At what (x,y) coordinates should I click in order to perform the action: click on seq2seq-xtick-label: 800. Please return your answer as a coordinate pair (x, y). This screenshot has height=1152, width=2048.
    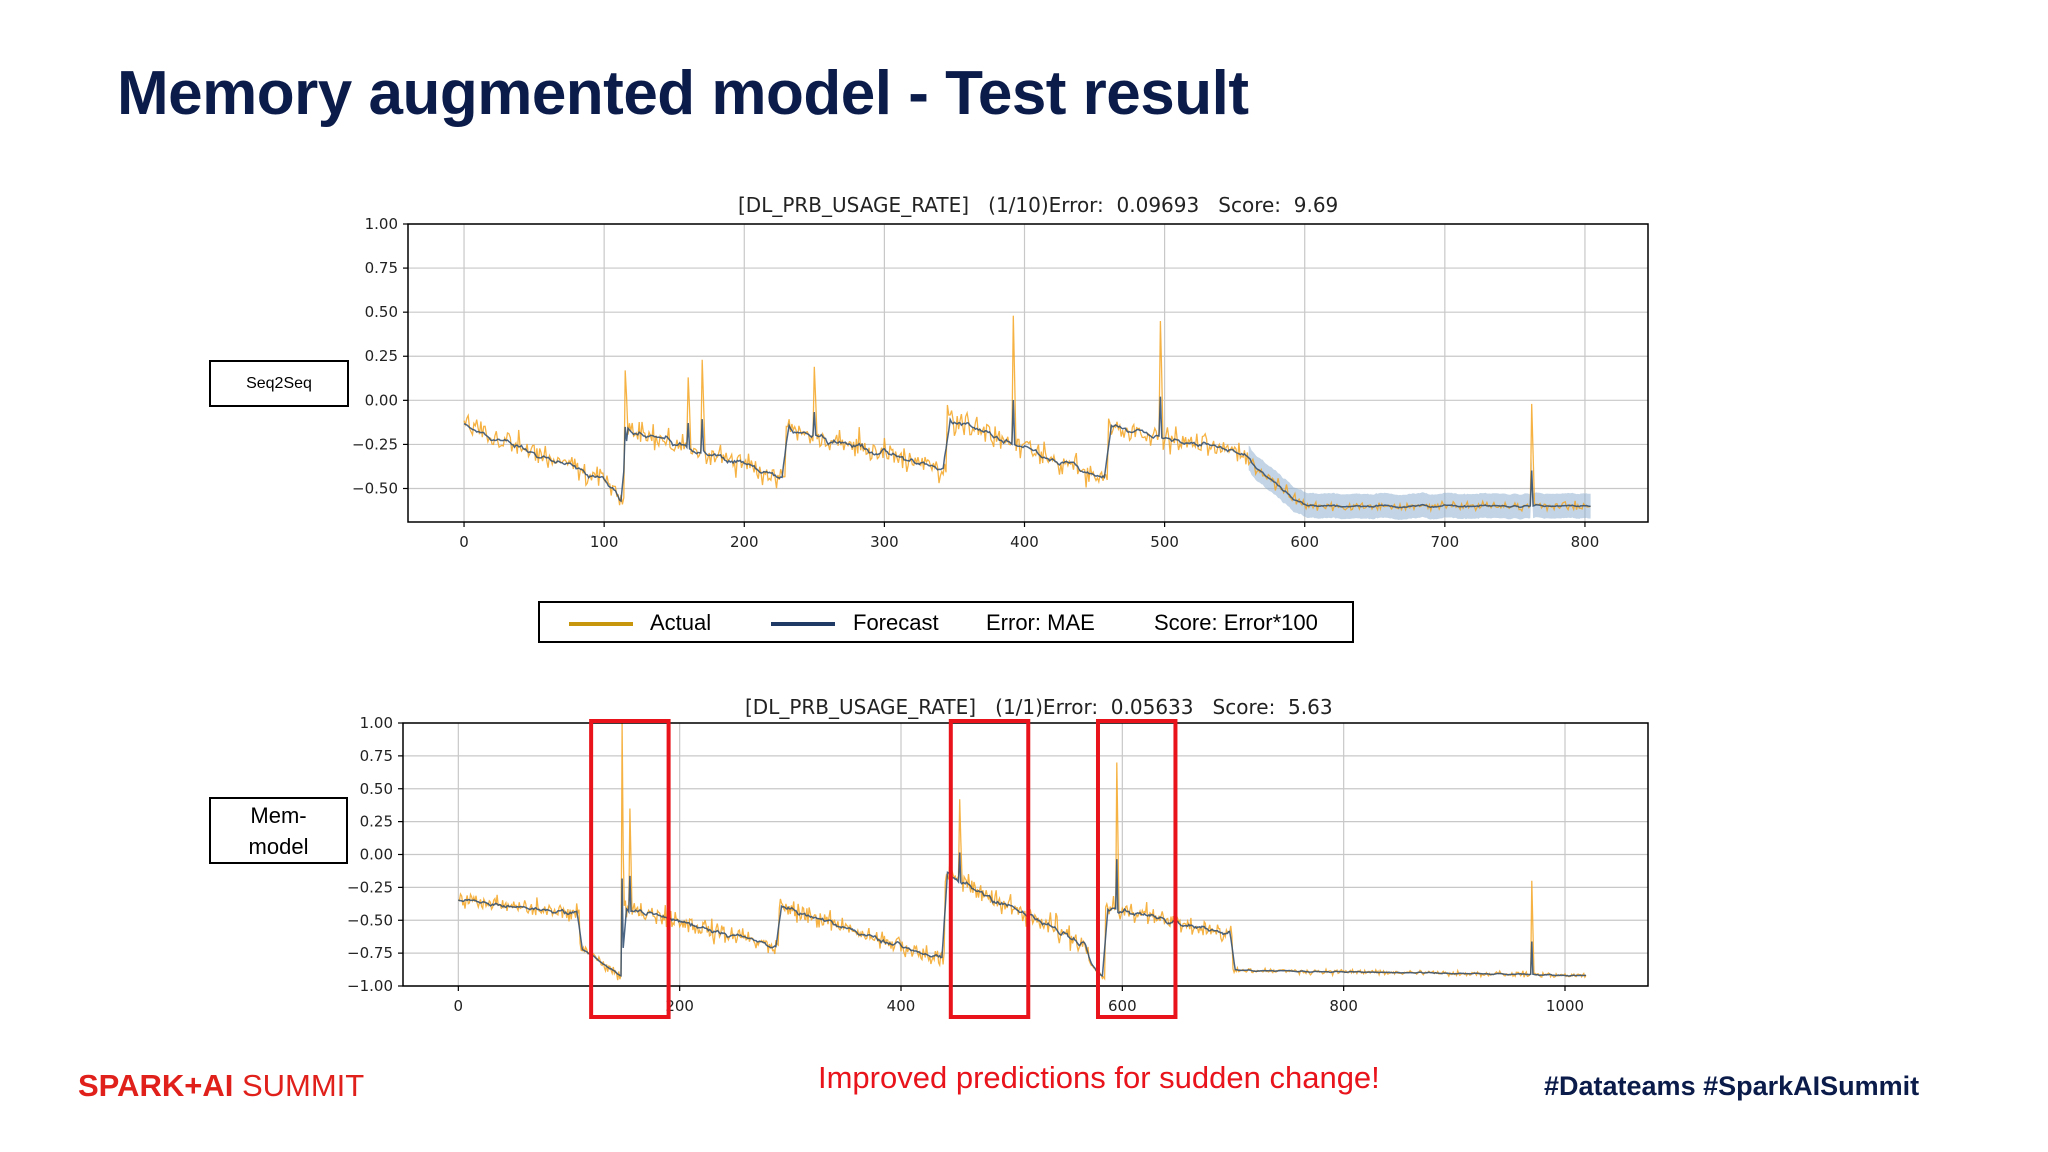
    Looking at the image, I should click on (1585, 542).